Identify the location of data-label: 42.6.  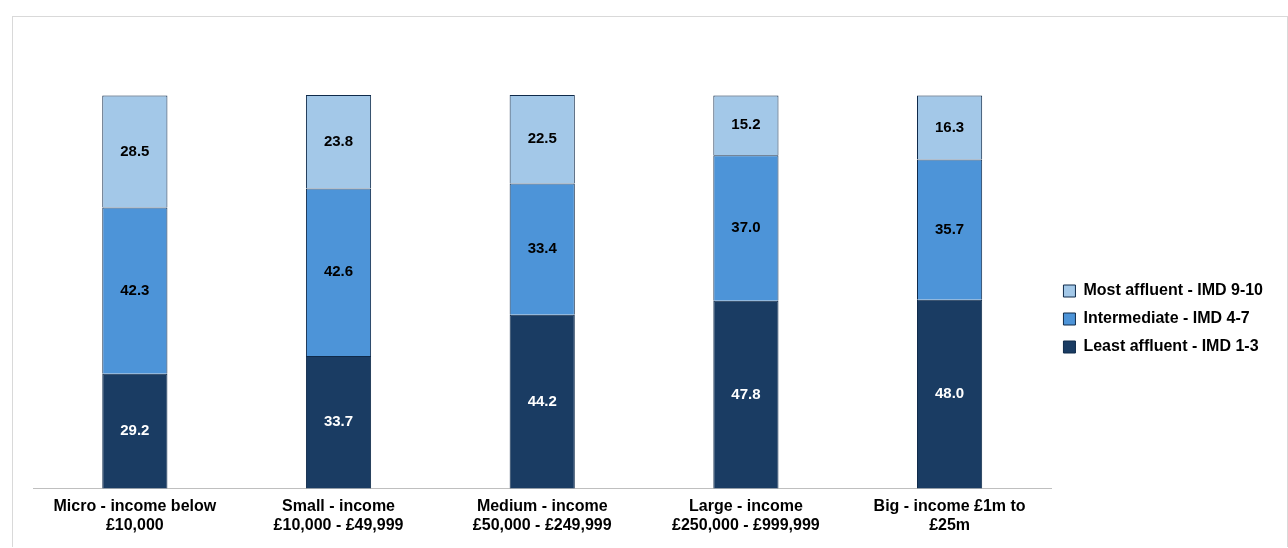
(338, 271).